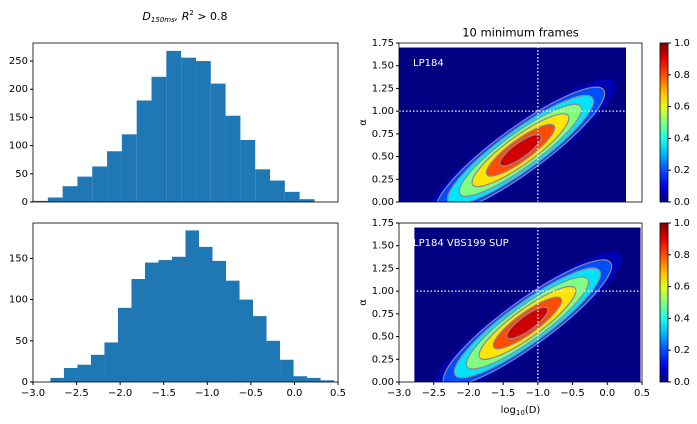  Describe the element at coordinates (18, 258) in the screenshot. I see `y-tick-label: 150` at that location.